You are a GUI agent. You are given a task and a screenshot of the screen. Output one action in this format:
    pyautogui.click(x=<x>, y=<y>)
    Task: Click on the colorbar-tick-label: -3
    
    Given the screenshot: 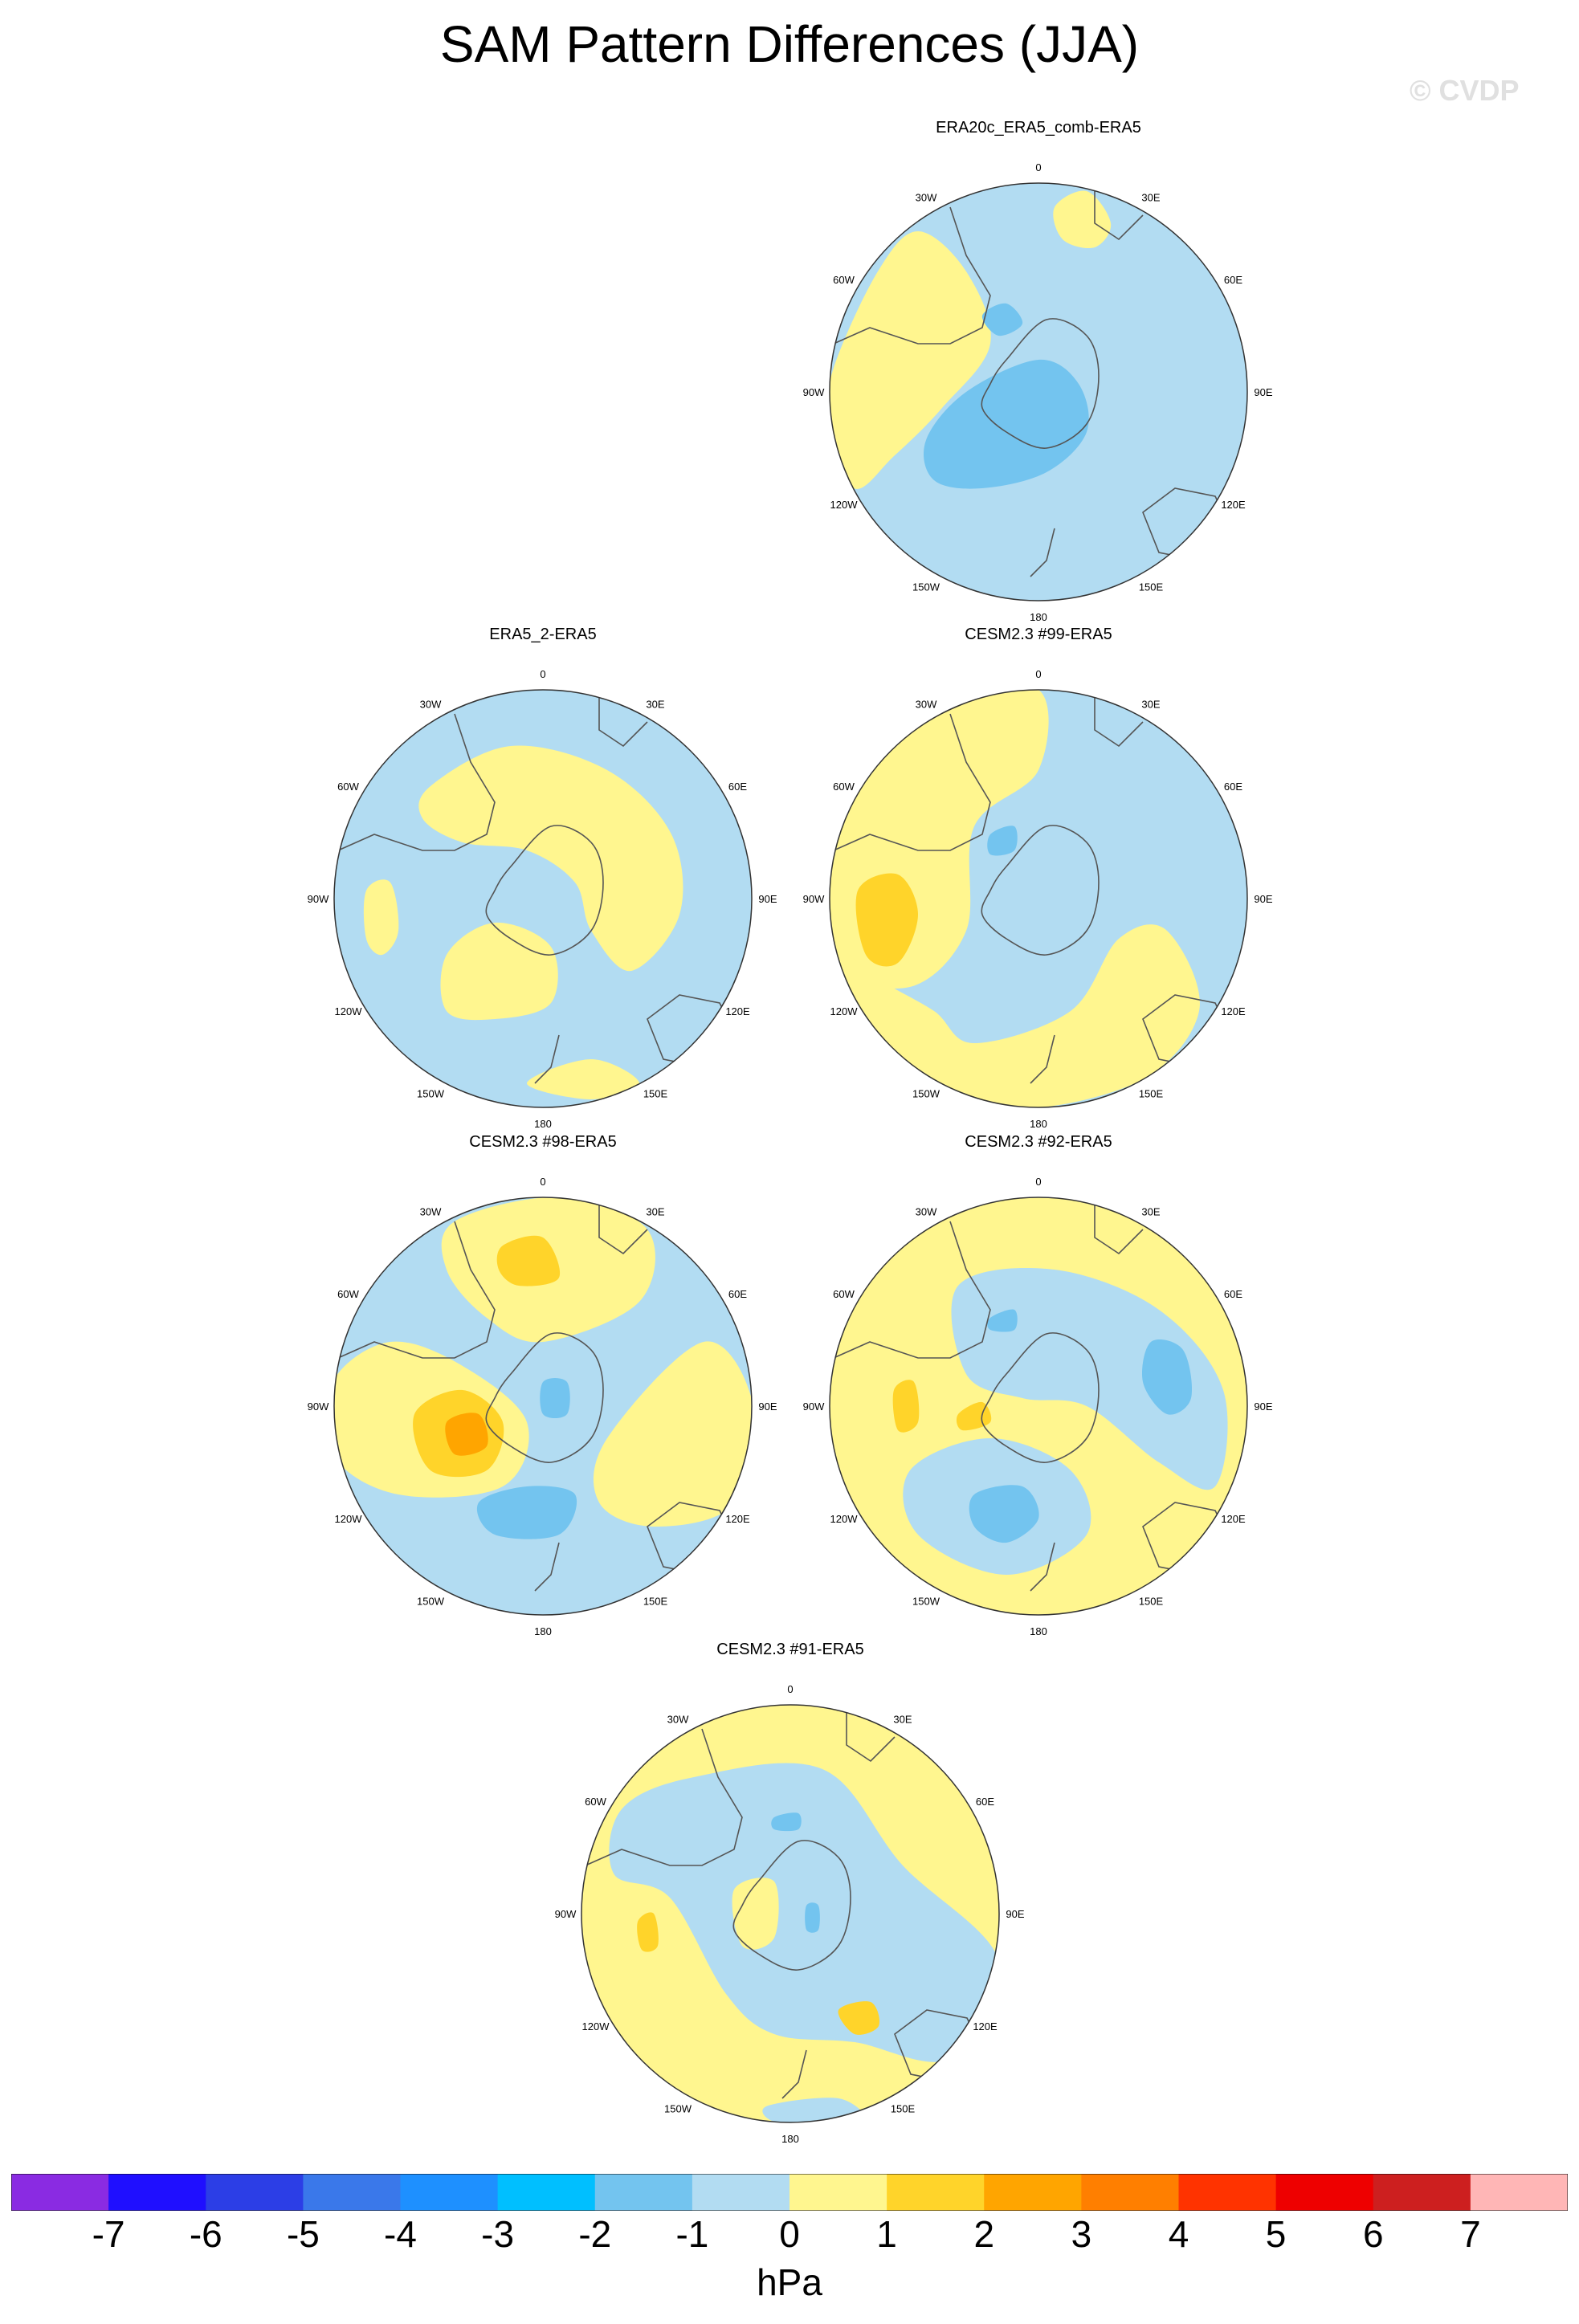 What is the action you would take?
    pyautogui.click(x=498, y=2234)
    